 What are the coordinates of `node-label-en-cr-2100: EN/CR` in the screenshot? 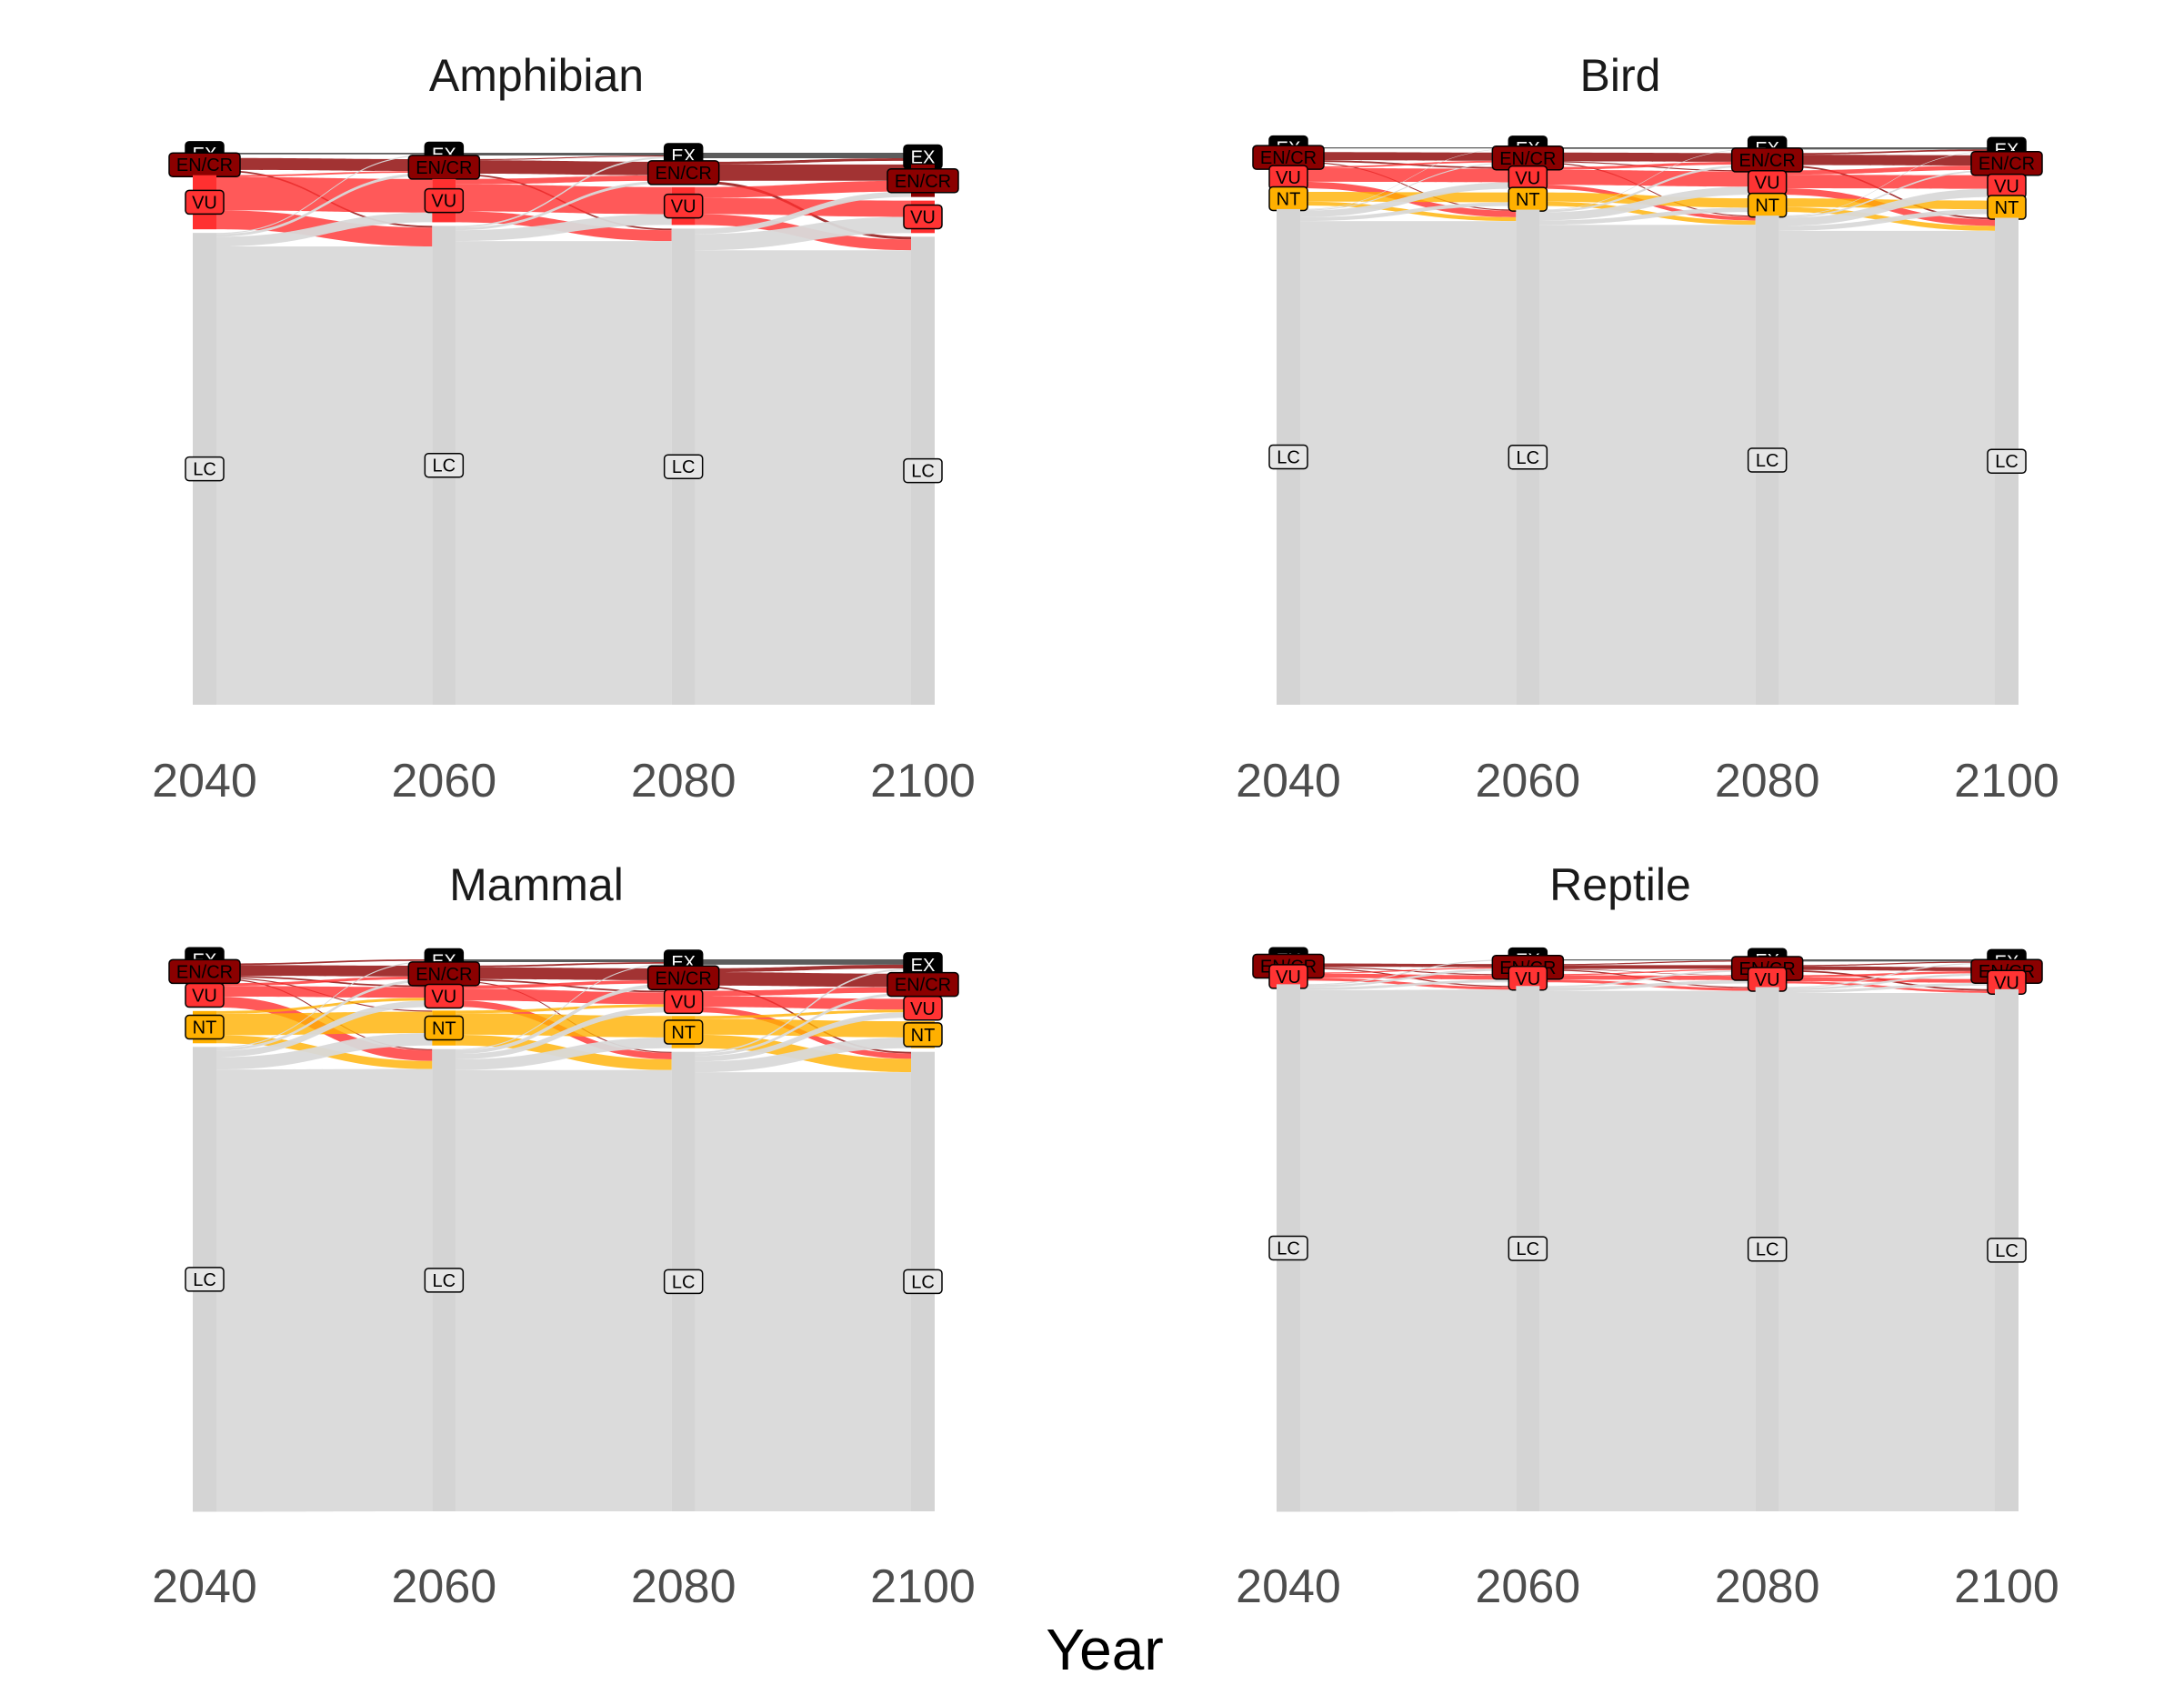 It's located at (923, 986).